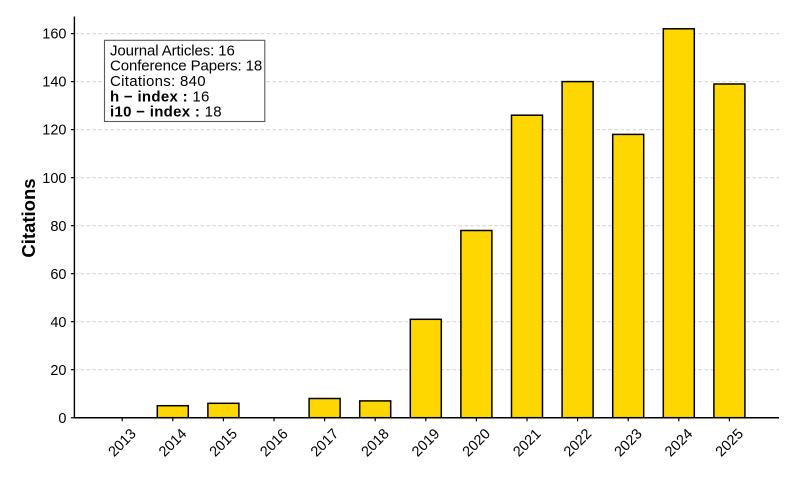 This screenshot has height=480, width=800. What do you see at coordinates (54, 179) in the screenshot?
I see `svg-text: 100` at bounding box center [54, 179].